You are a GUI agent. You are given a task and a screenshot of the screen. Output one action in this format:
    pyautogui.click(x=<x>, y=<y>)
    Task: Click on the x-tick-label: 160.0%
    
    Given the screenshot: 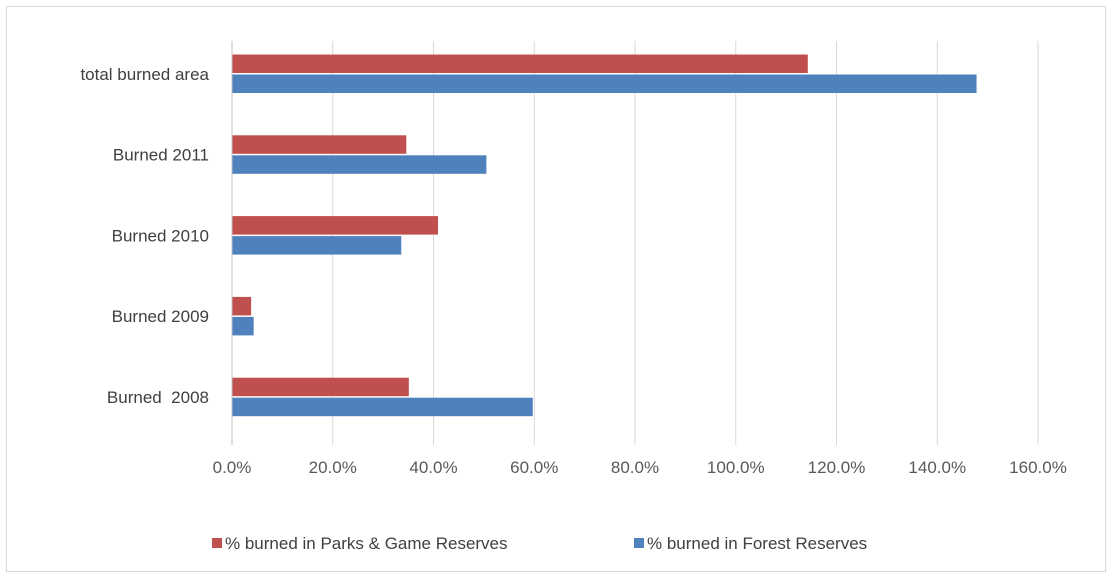 What is the action you would take?
    pyautogui.click(x=1038, y=467)
    